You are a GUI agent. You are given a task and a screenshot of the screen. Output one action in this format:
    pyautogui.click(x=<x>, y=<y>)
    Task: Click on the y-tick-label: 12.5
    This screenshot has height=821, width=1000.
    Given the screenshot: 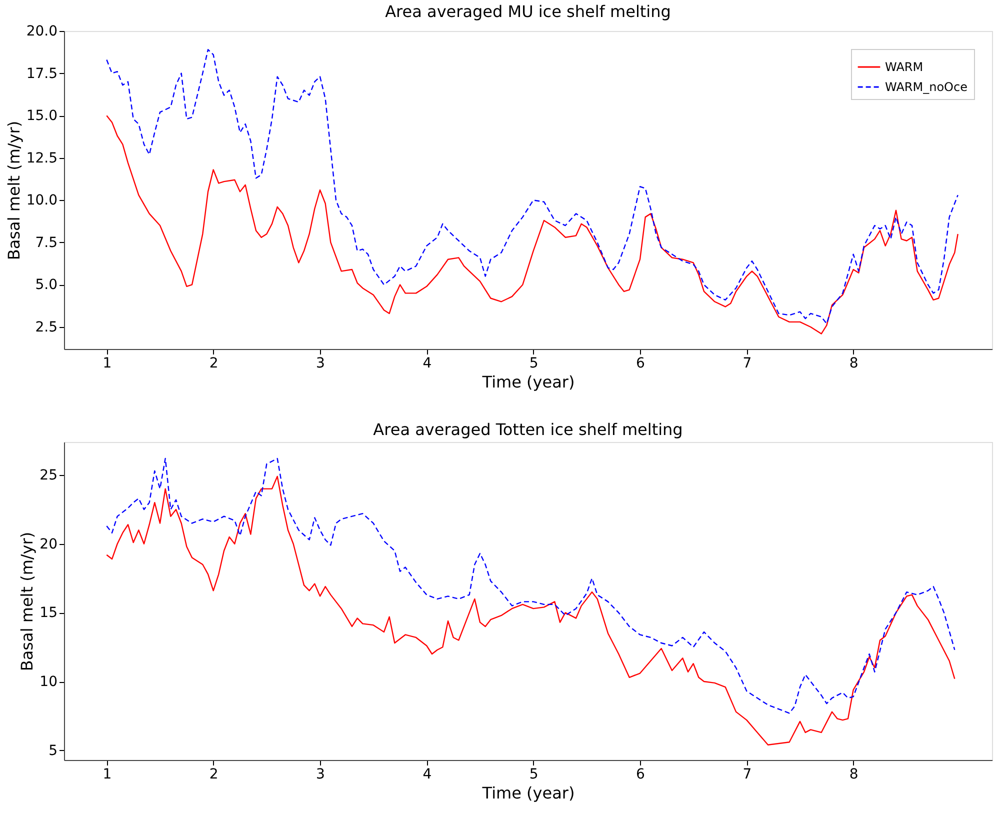 What is the action you would take?
    pyautogui.click(x=42, y=158)
    